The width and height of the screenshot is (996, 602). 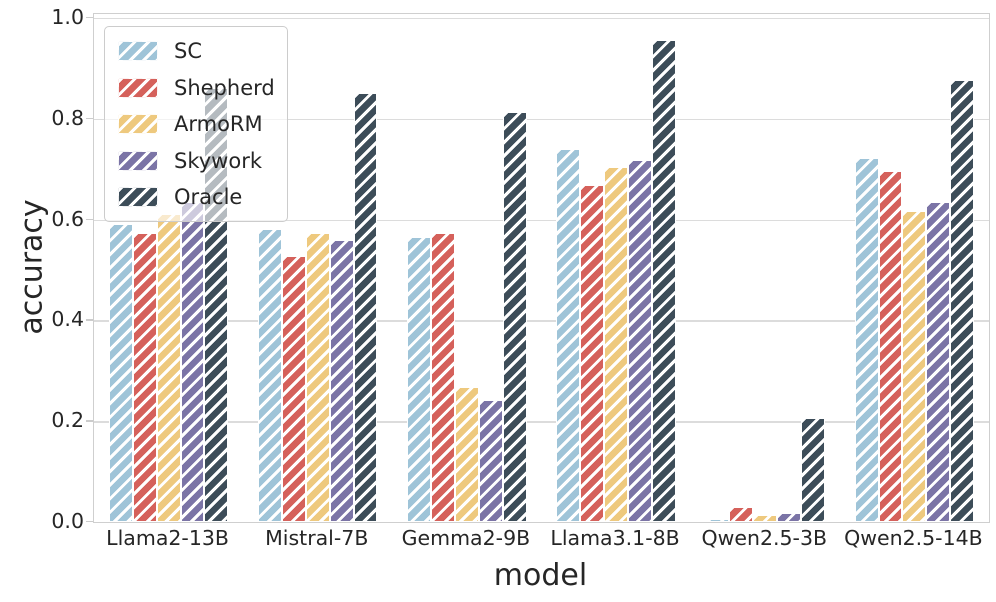 What do you see at coordinates (188, 51) in the screenshot?
I see `legend-label: SC` at bounding box center [188, 51].